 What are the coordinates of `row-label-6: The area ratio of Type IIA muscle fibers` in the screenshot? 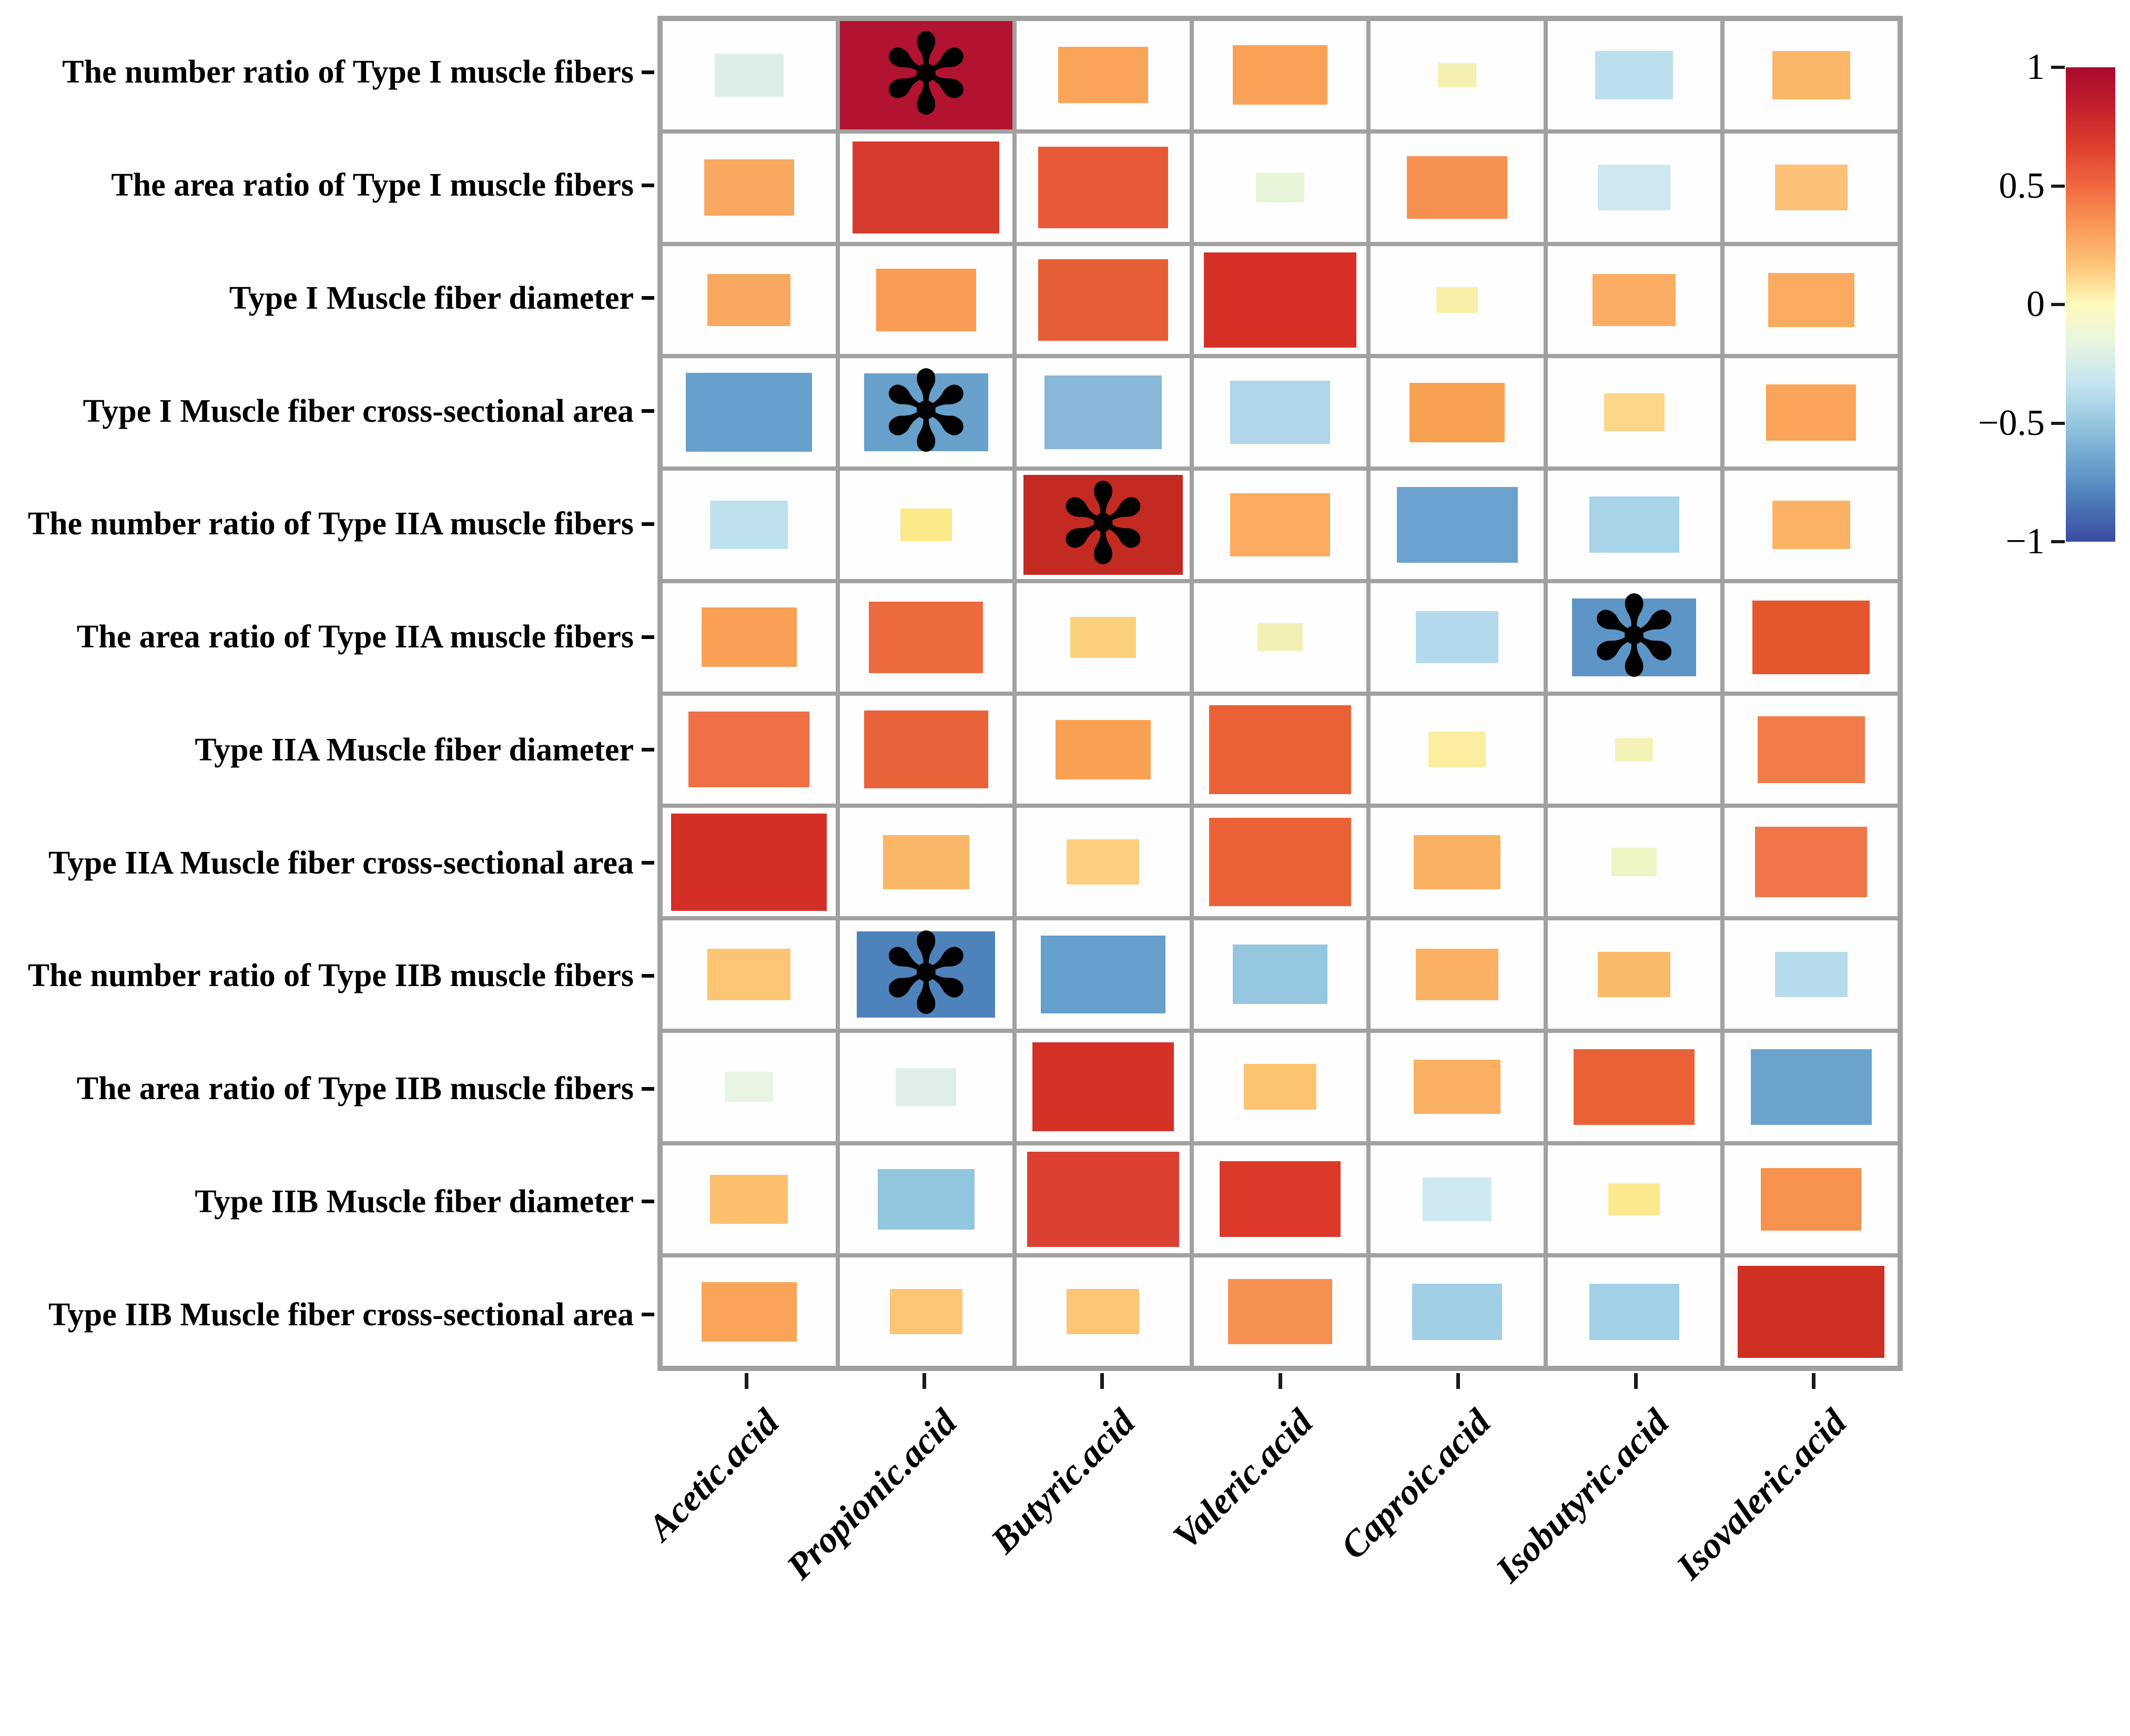 It's located at (355, 637).